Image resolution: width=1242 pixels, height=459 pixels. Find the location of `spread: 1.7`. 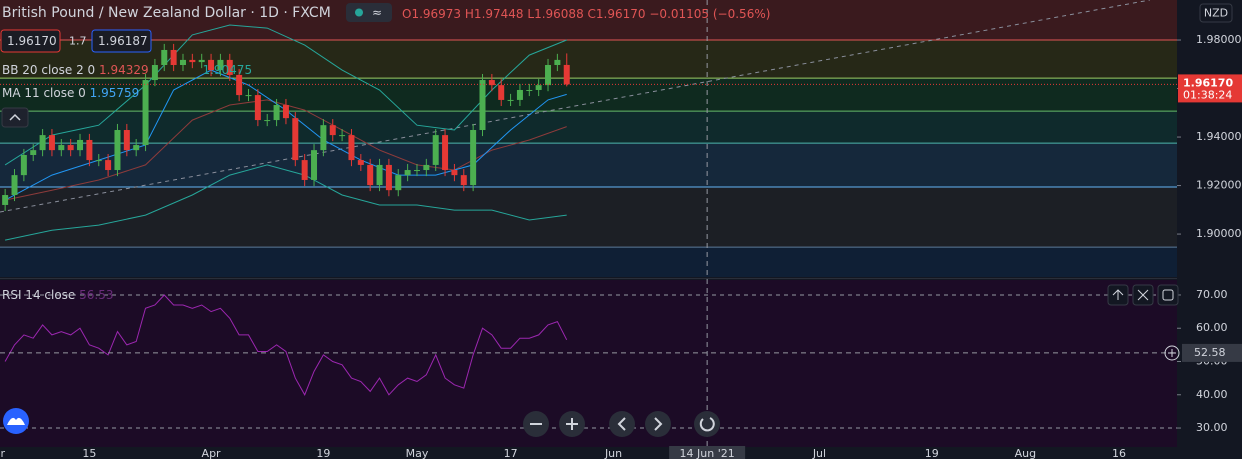

spread: 1.7 is located at coordinates (78, 41).